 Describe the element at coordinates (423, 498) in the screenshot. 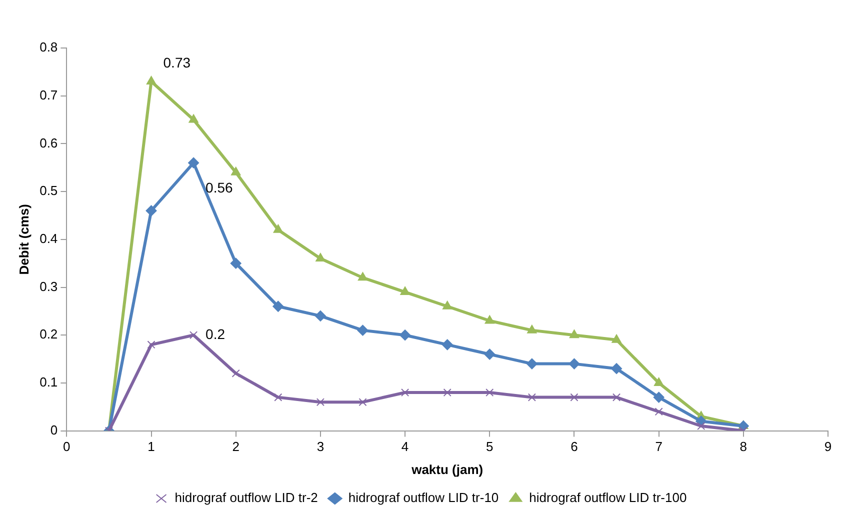

I see `legend-label: hidrograf outflow LID tr-10` at that location.